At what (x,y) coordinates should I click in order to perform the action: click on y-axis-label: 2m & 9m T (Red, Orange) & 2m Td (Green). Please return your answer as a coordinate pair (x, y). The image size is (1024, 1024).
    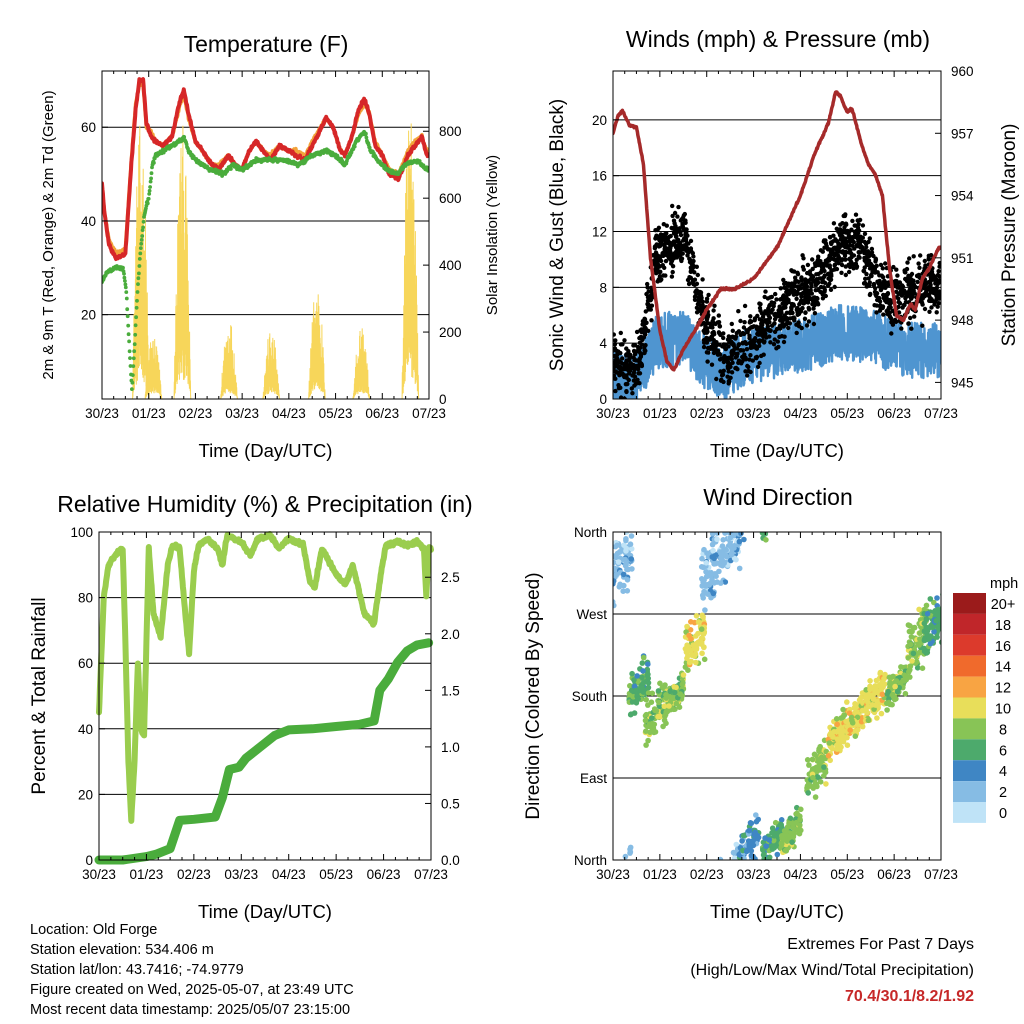
    Looking at the image, I should click on (48, 234).